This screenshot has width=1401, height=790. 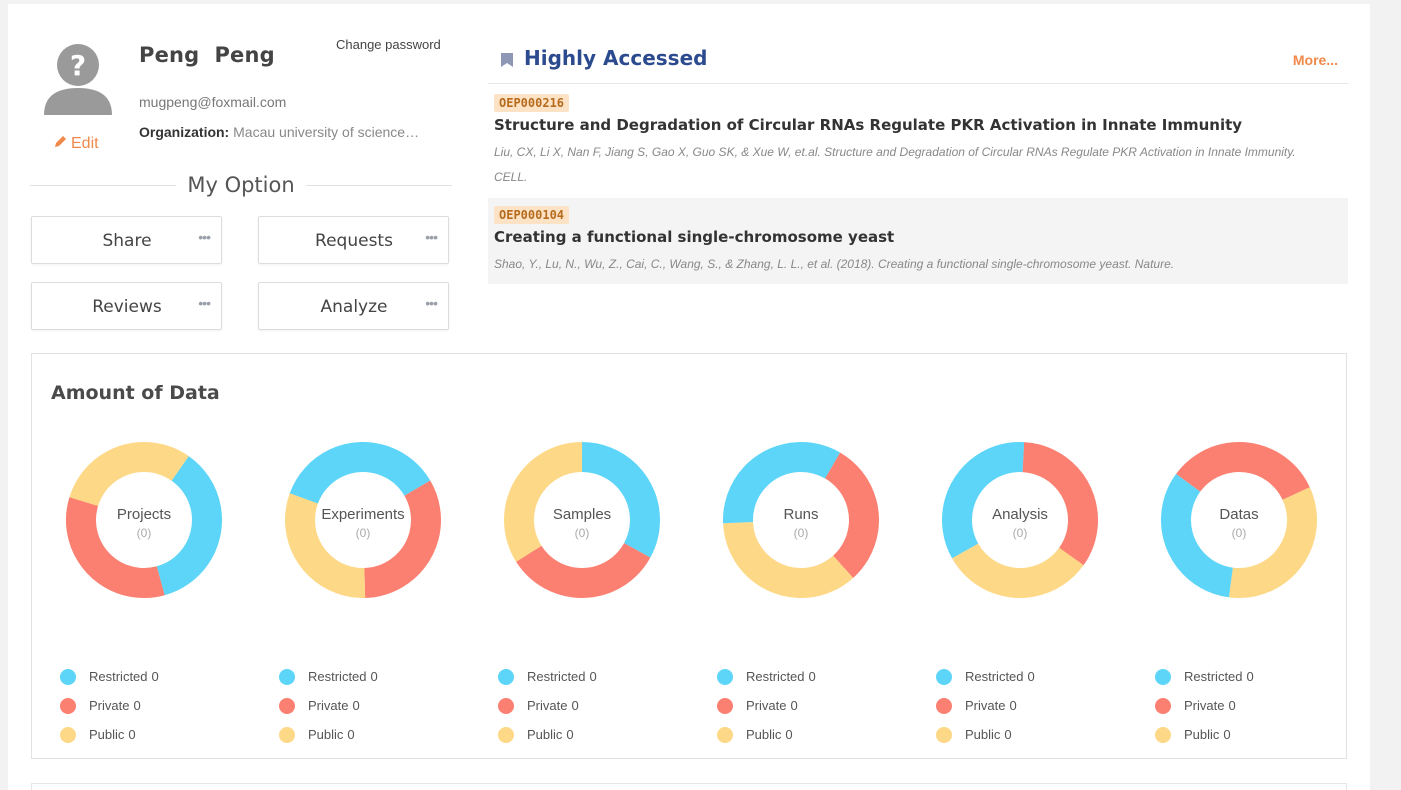 What do you see at coordinates (126, 240) in the screenshot?
I see `share-button: Share •••` at bounding box center [126, 240].